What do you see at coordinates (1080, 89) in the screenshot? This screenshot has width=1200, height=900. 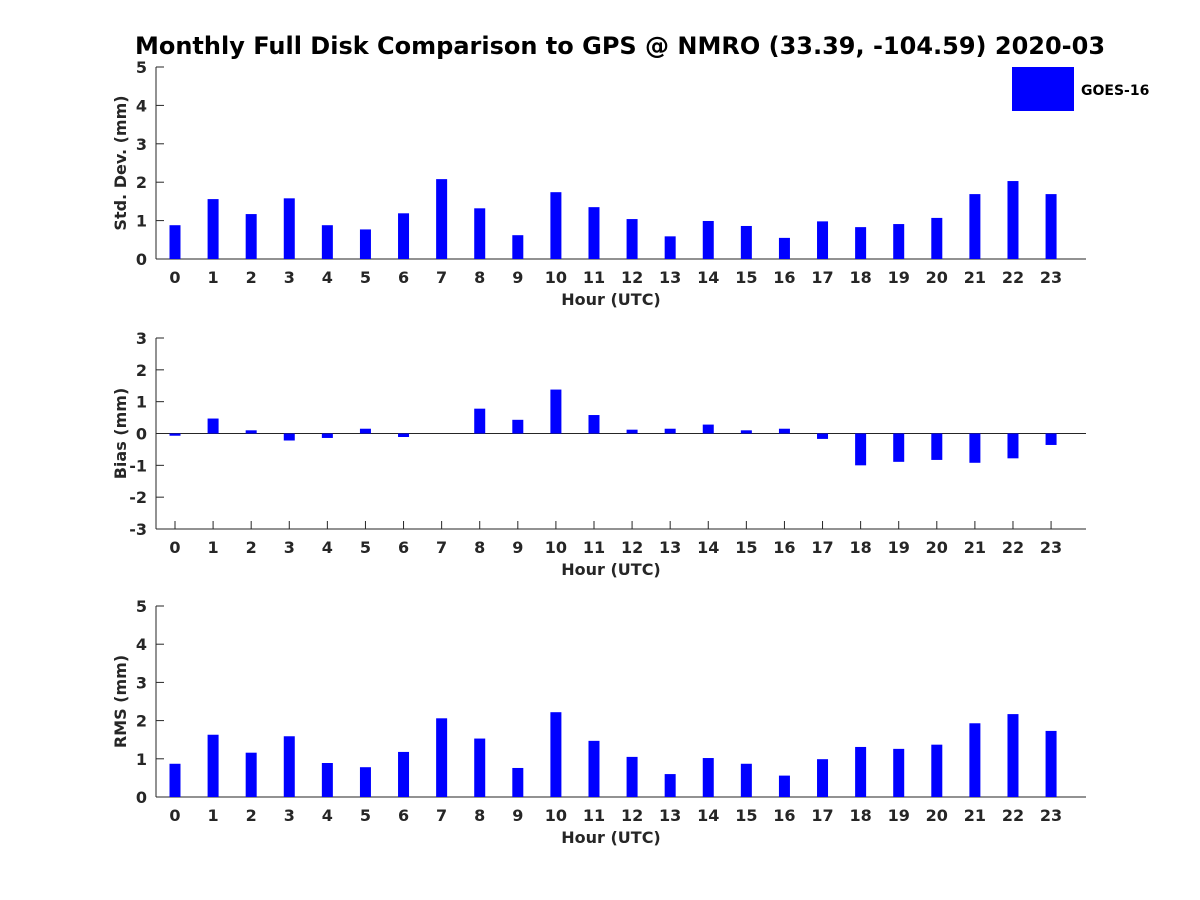 I see `legend: GOES-16` at bounding box center [1080, 89].